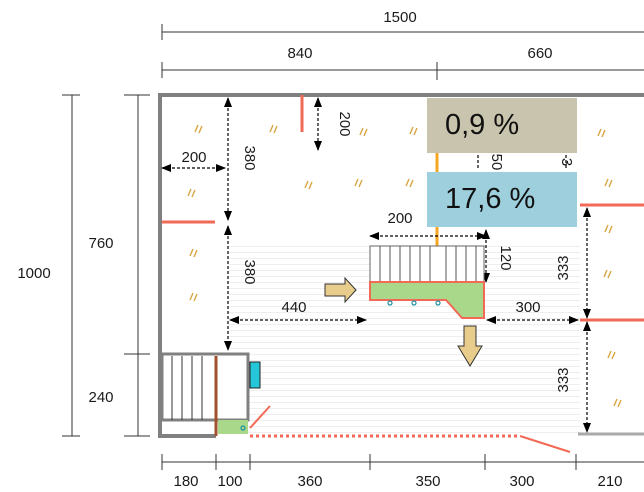 This screenshot has height=492, width=644. I want to click on dim-bottom-5: 300, so click(521, 481).